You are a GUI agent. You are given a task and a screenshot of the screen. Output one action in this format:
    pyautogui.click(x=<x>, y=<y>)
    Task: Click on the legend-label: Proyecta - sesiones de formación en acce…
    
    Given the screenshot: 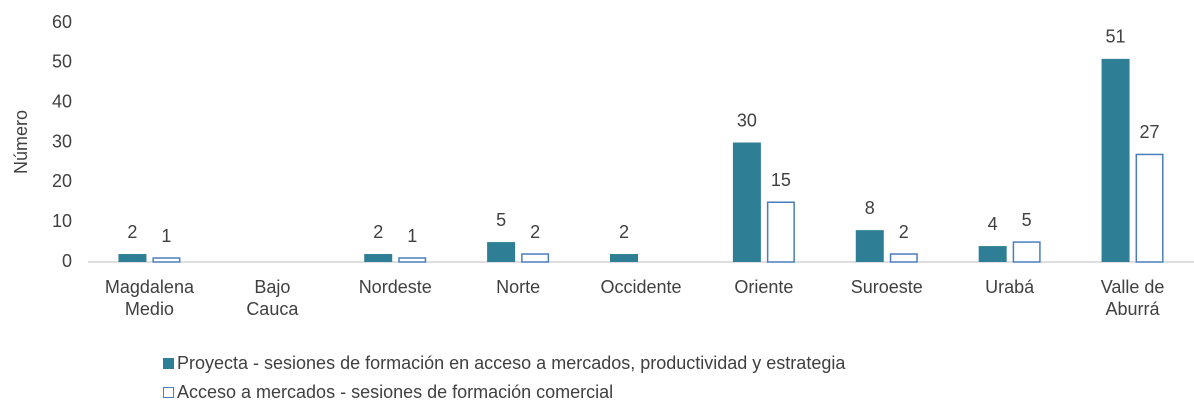 What is the action you would take?
    pyautogui.click(x=511, y=363)
    